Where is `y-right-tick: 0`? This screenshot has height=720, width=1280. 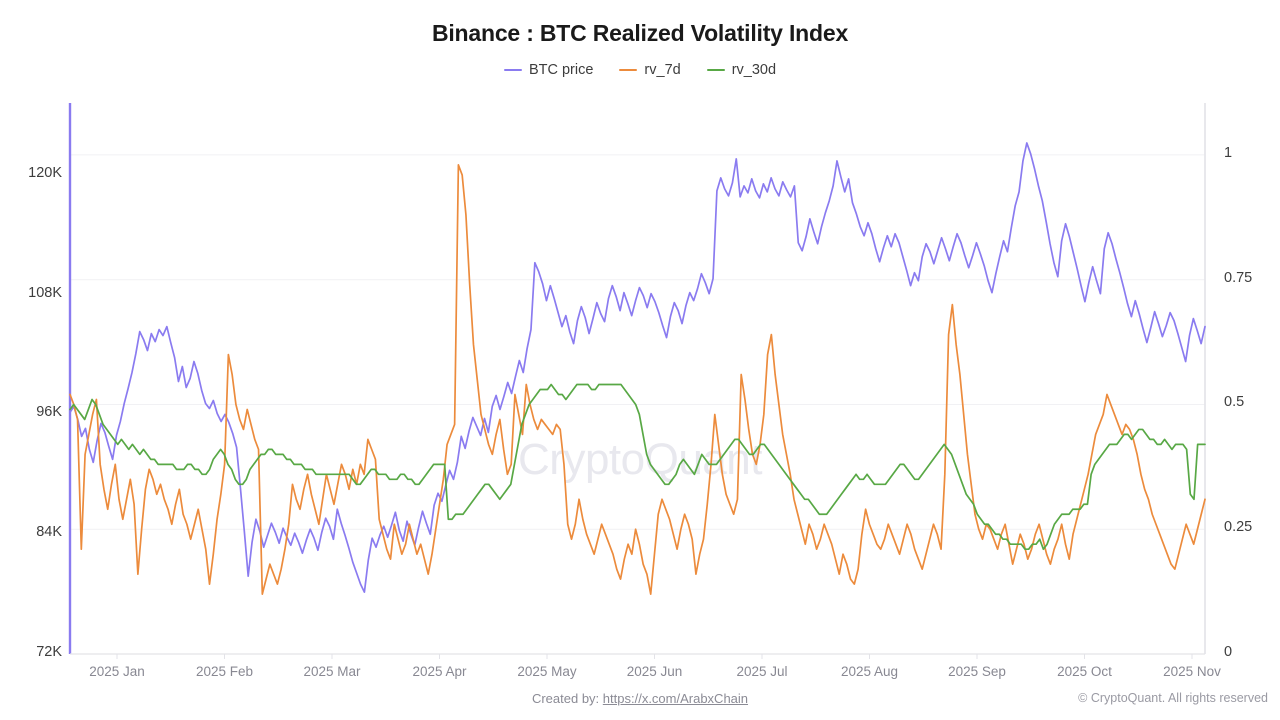 y-right-tick: 0 is located at coordinates (1228, 652).